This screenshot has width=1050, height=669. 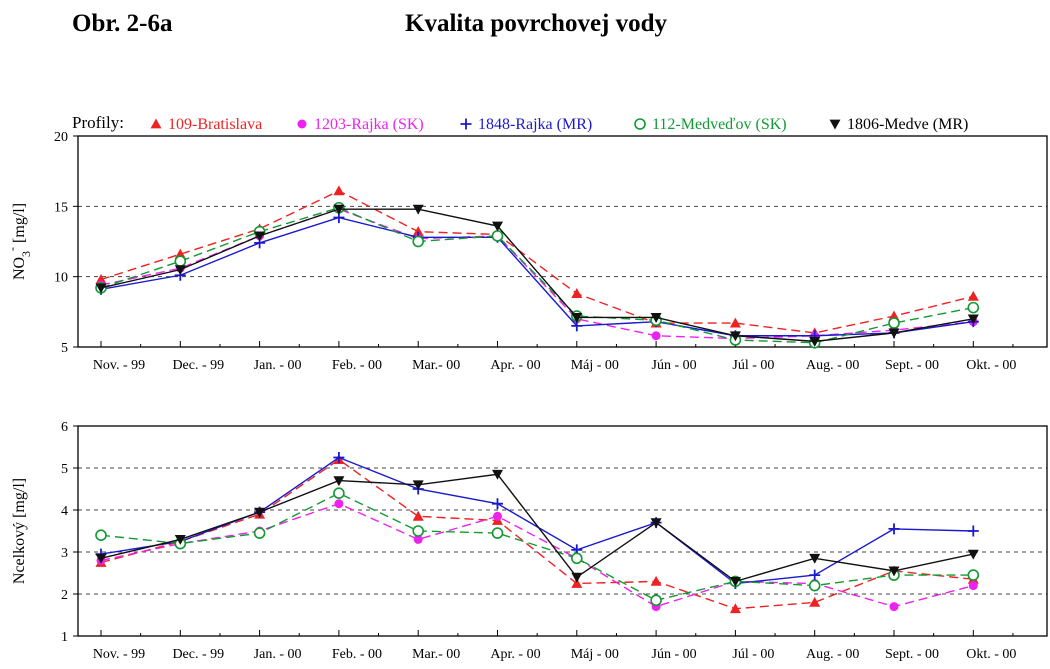 What do you see at coordinates (912, 365) in the screenshot?
I see `x-tick-label: Sept. - 00` at bounding box center [912, 365].